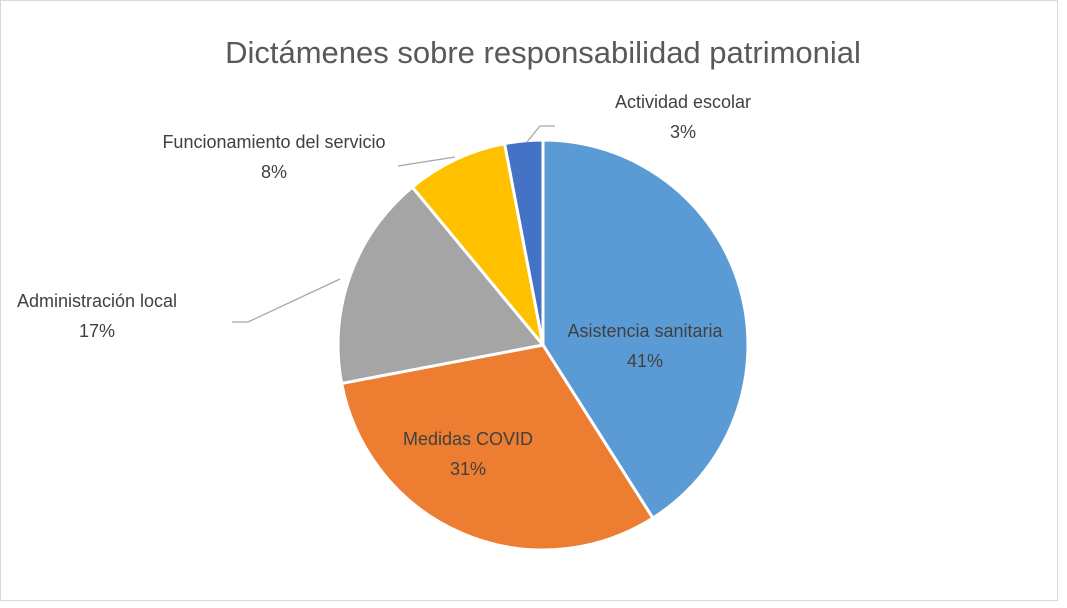 The width and height of the screenshot is (1067, 608). I want to click on data-label-name: Funcionamiento del servicio, so click(273, 142).